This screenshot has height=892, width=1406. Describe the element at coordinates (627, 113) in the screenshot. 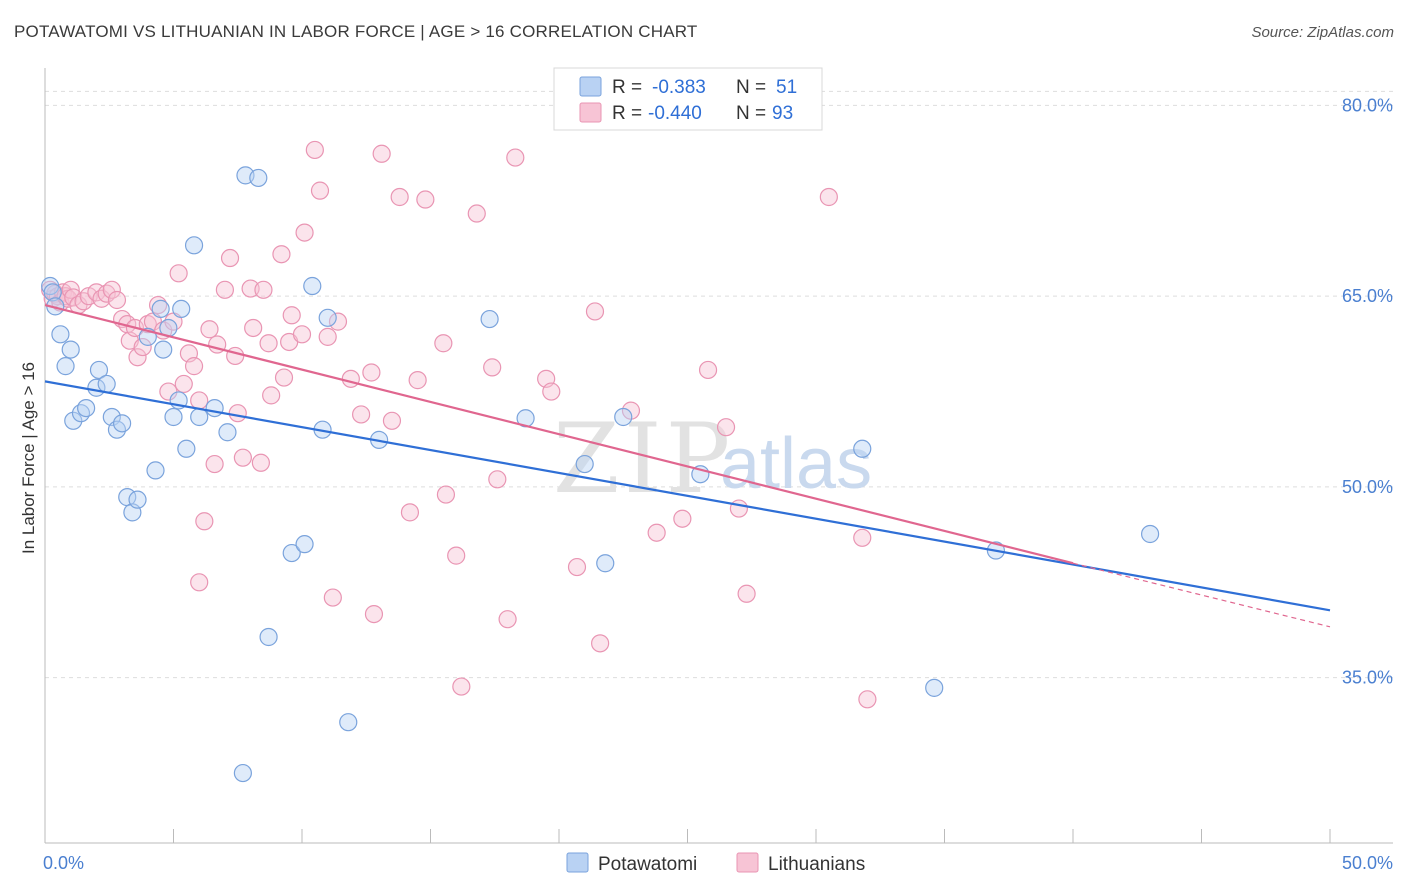

I see `legend-r-label-2: R =` at that location.